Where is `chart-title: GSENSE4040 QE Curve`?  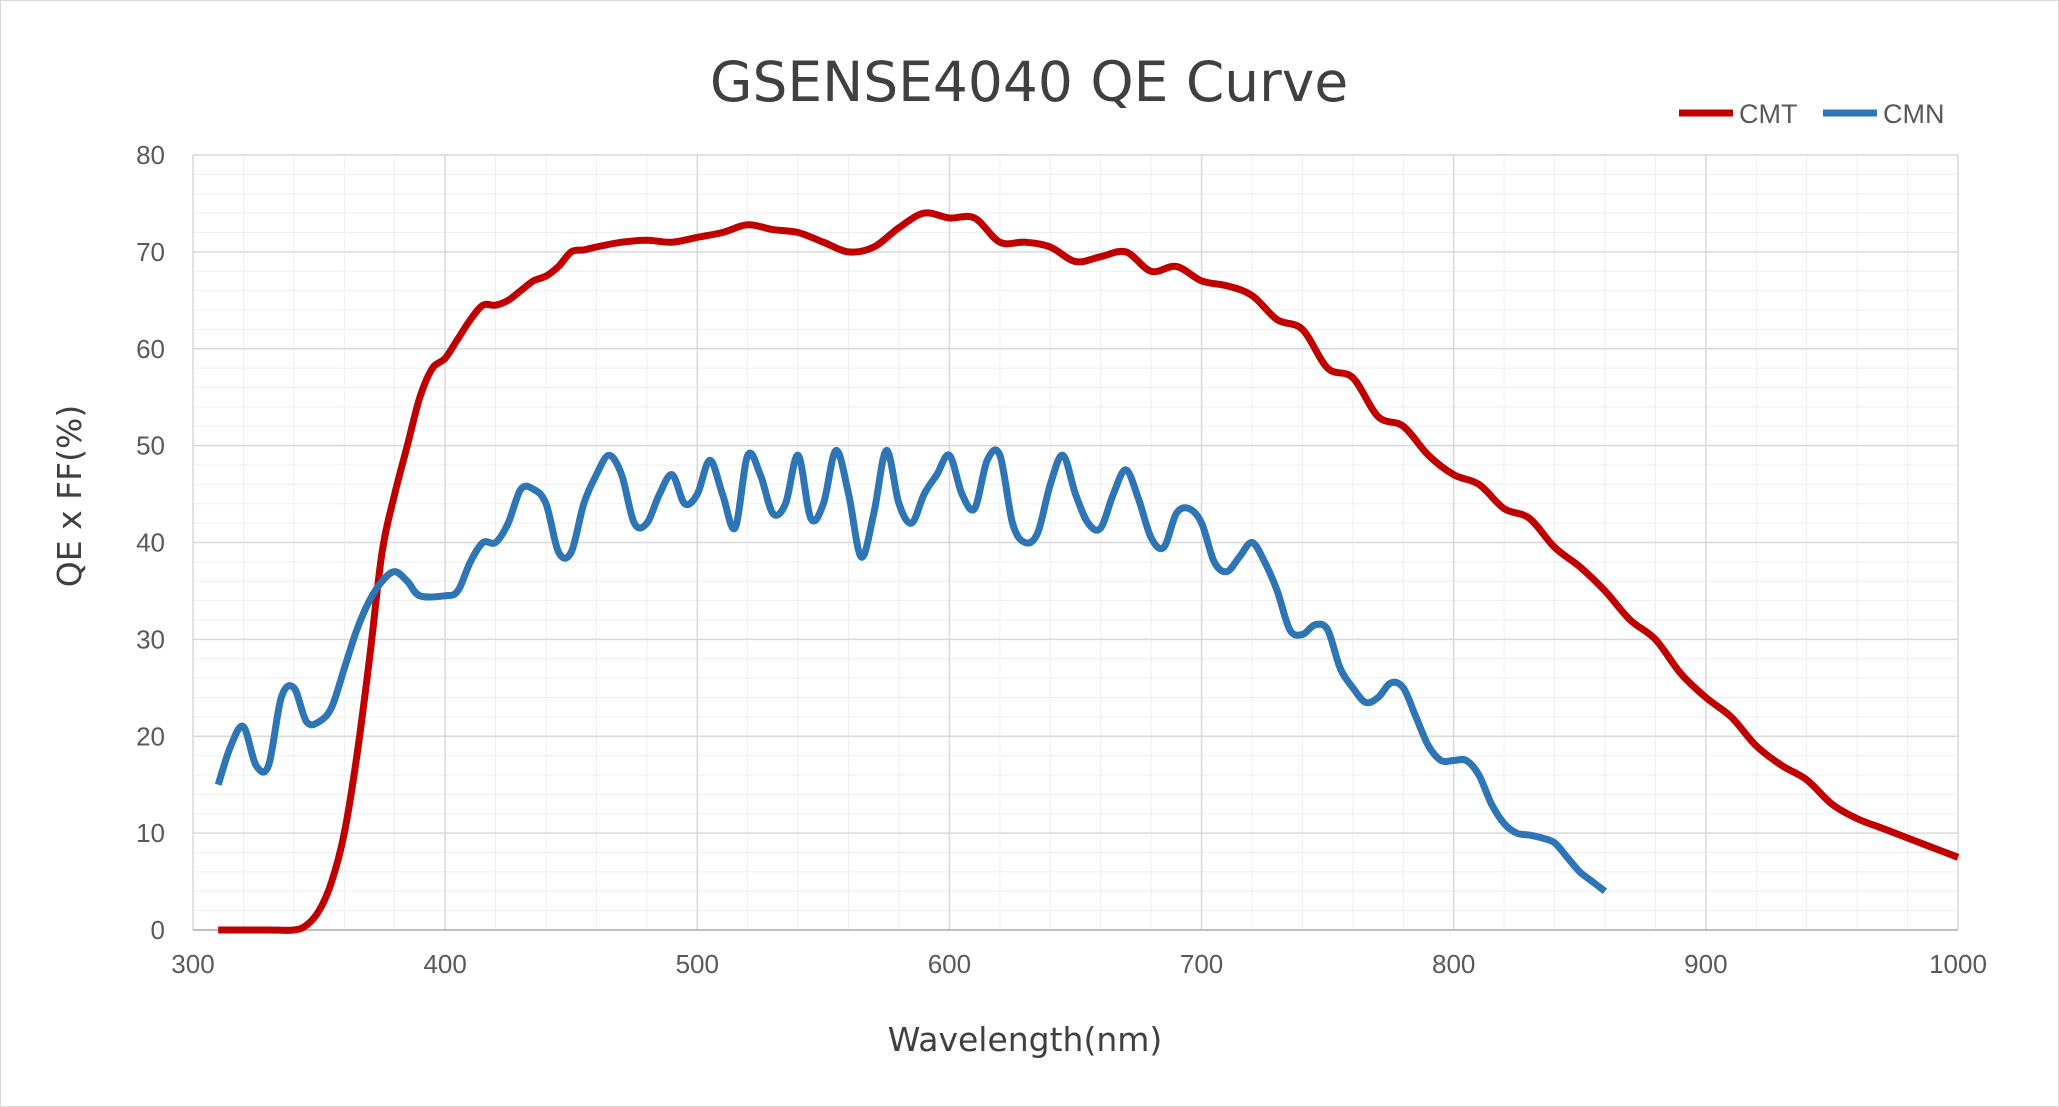 chart-title: GSENSE4040 QE Curve is located at coordinates (1029, 82).